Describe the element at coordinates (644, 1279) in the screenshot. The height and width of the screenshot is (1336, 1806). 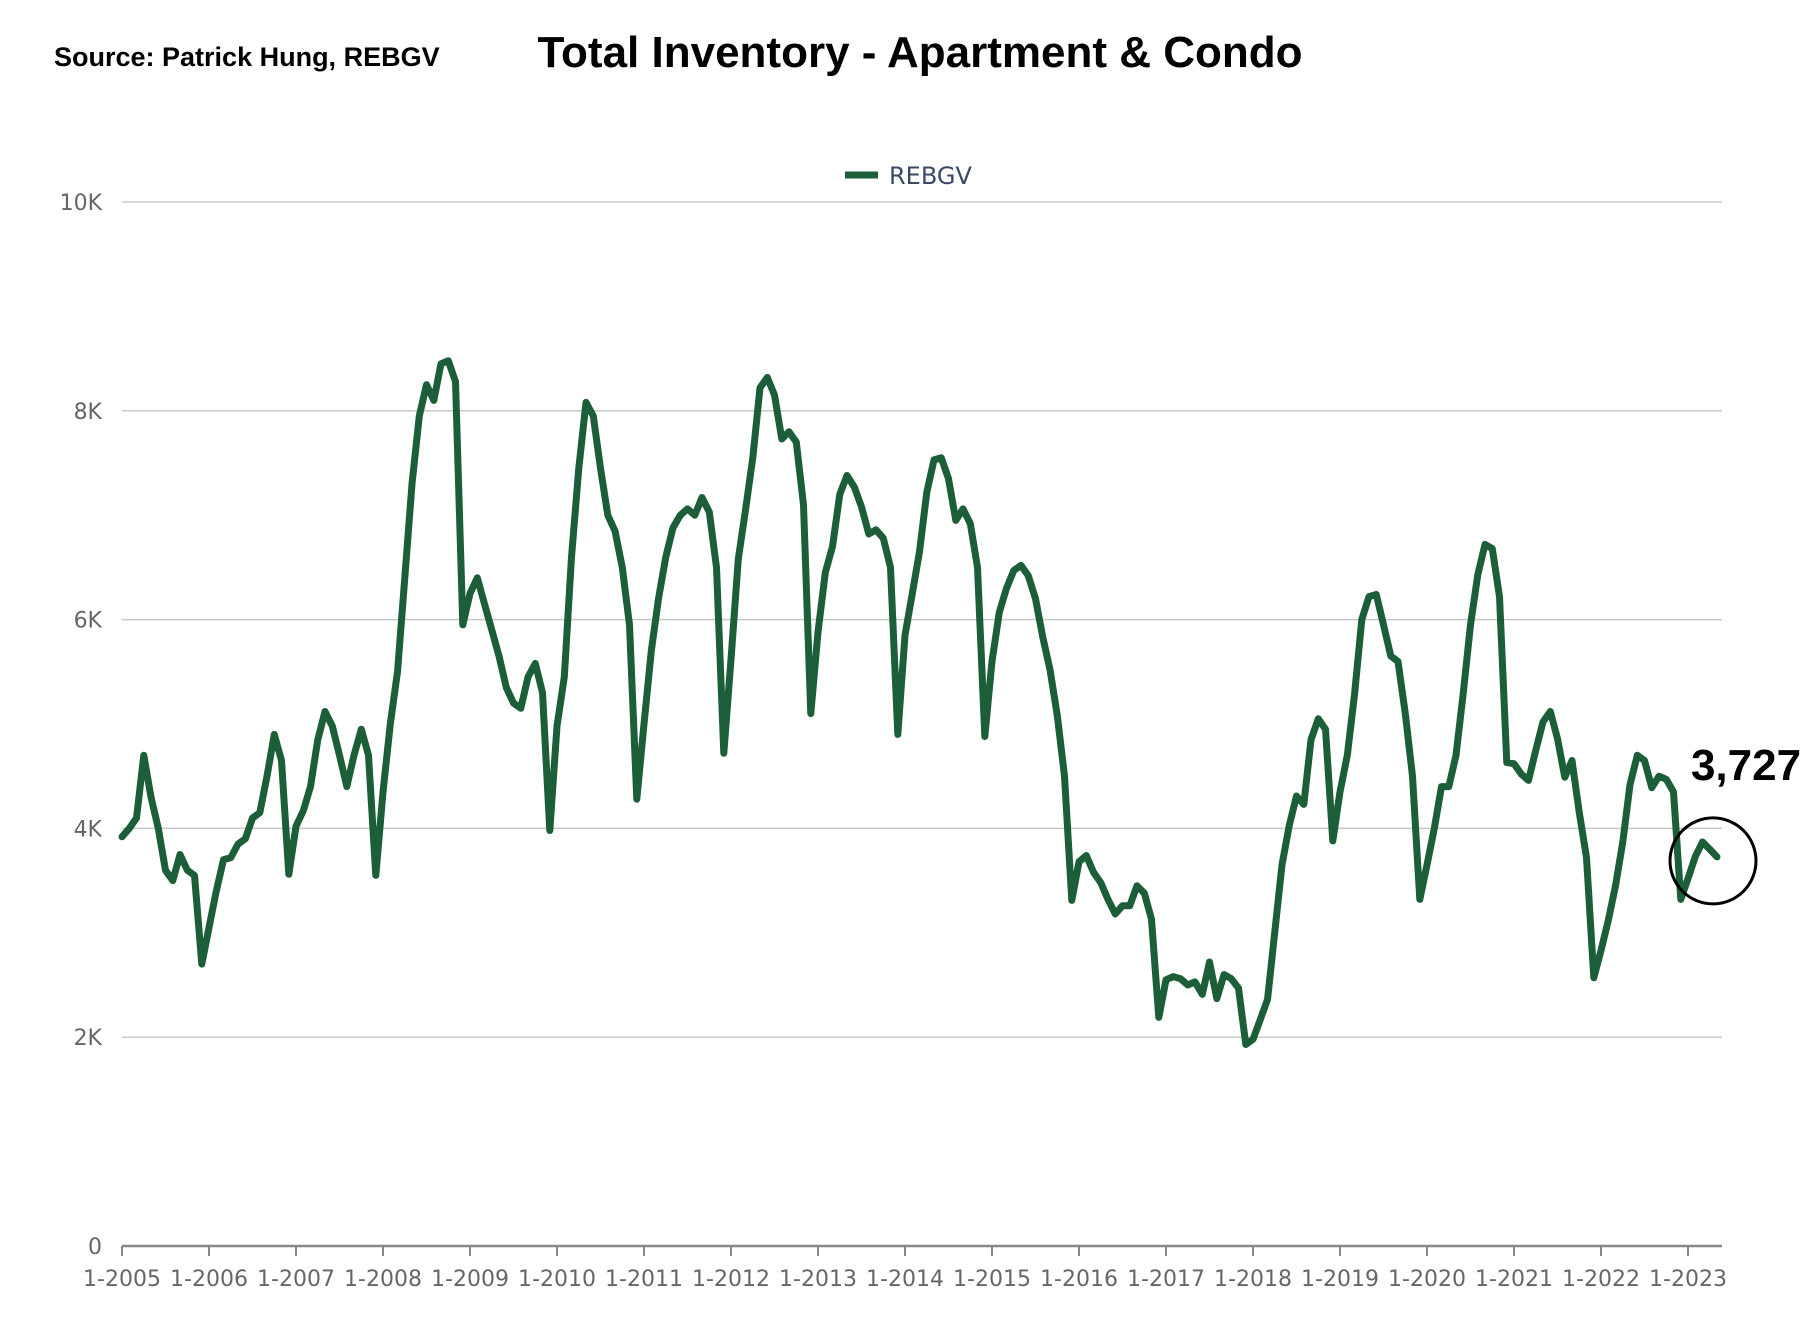
I see `x-tick-label: 1-2011` at that location.